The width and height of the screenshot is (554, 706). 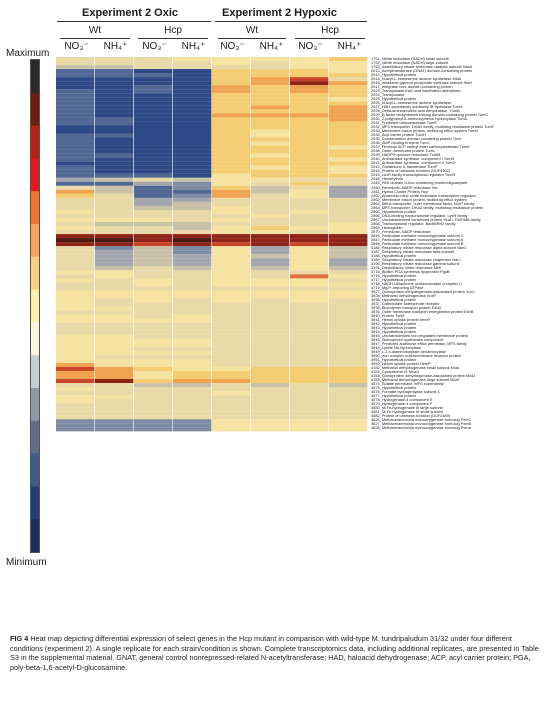 I want to click on oxic-bracket-line, so click(x=134, y=21).